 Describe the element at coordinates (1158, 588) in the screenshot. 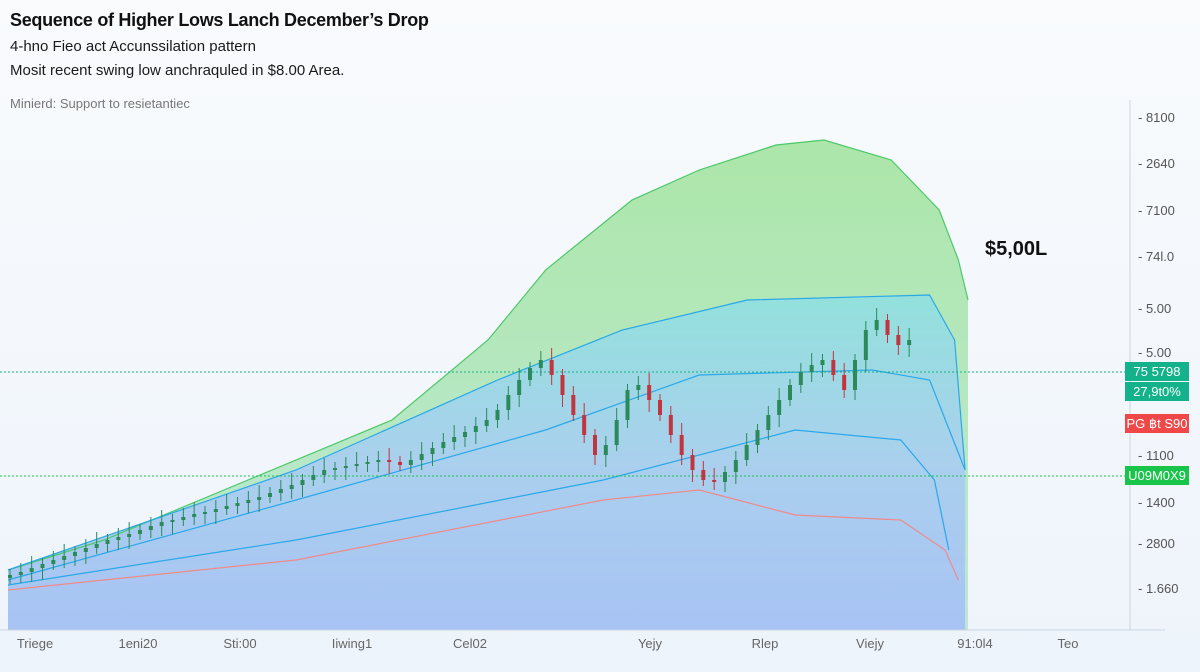

I see `y-tick-label: - 1.660` at that location.